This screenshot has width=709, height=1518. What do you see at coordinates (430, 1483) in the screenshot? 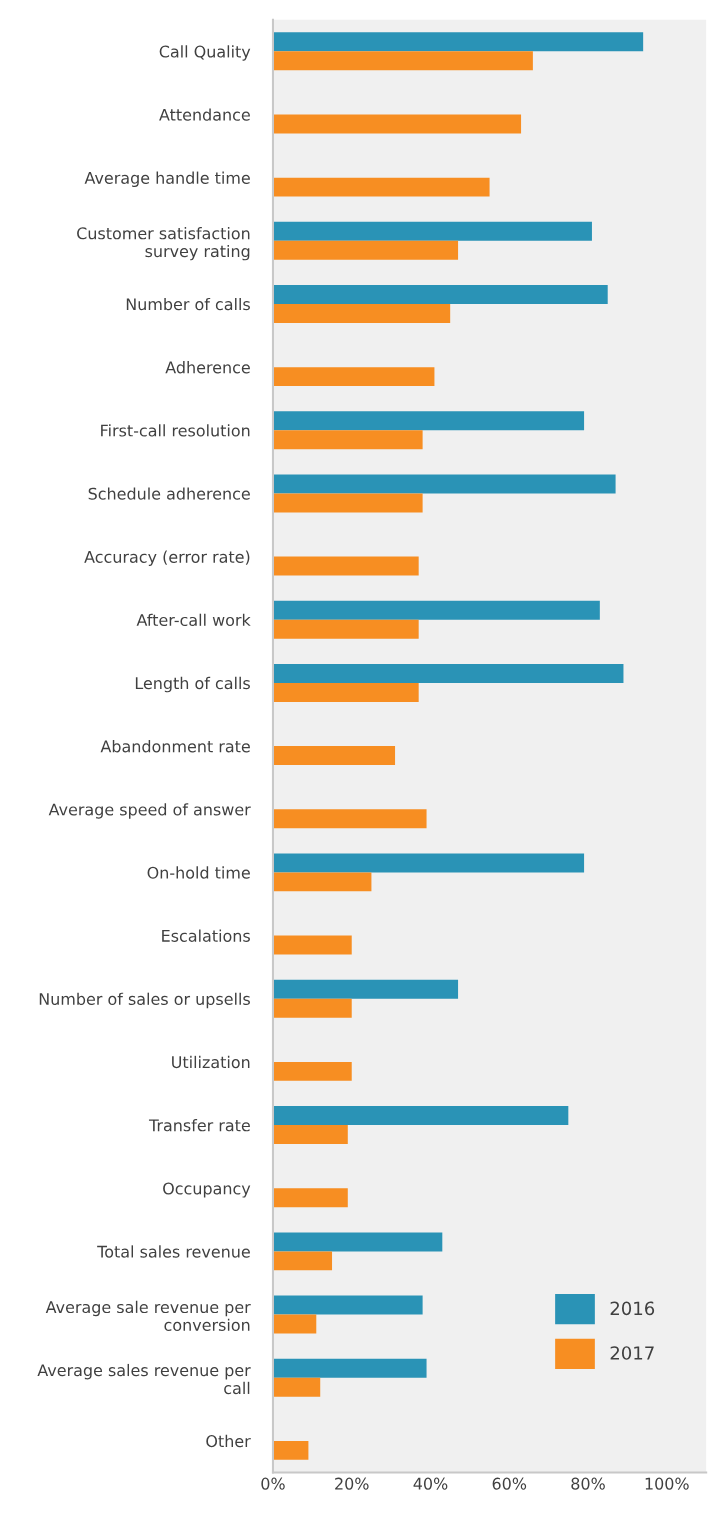
I see `x-tick-label: 40%` at bounding box center [430, 1483].